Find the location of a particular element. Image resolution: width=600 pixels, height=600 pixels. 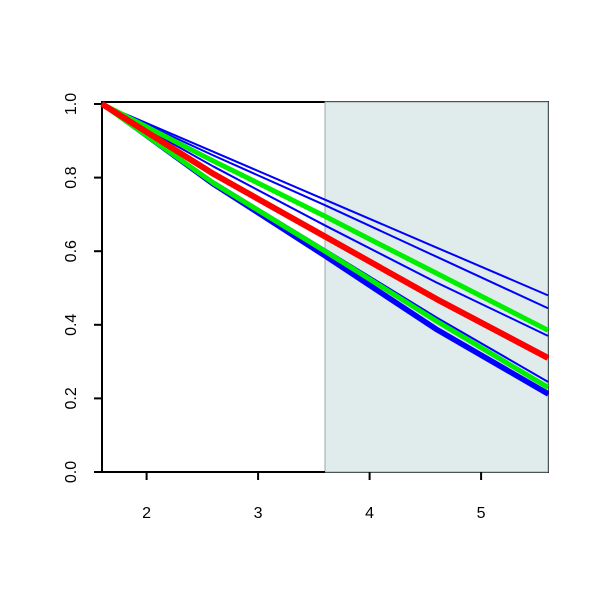

y-tick-label: 0.0 is located at coordinates (71, 472).